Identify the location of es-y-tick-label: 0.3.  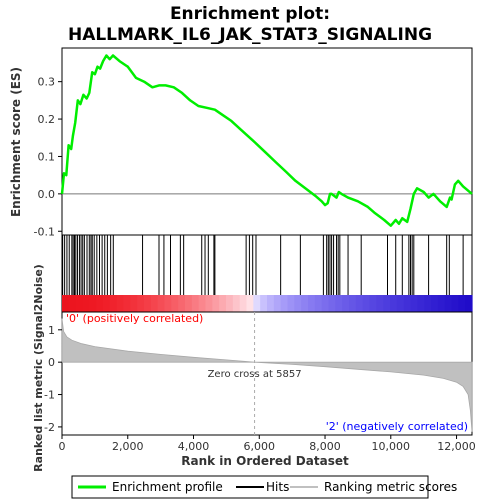
(47, 82).